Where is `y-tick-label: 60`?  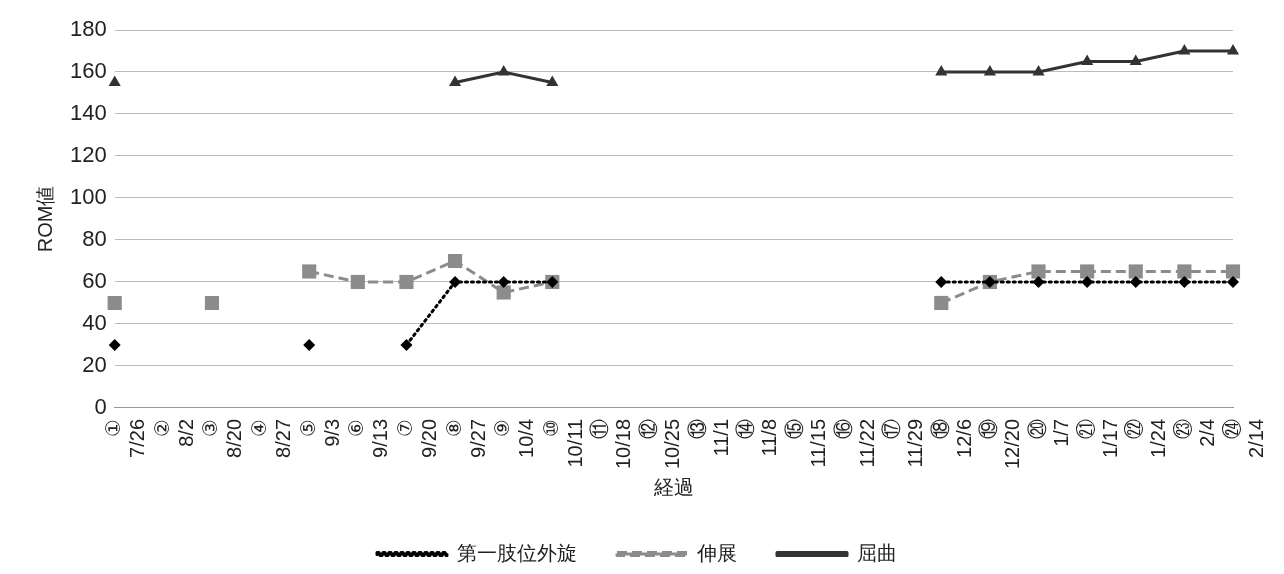
y-tick-label: 60 is located at coordinates (94, 281).